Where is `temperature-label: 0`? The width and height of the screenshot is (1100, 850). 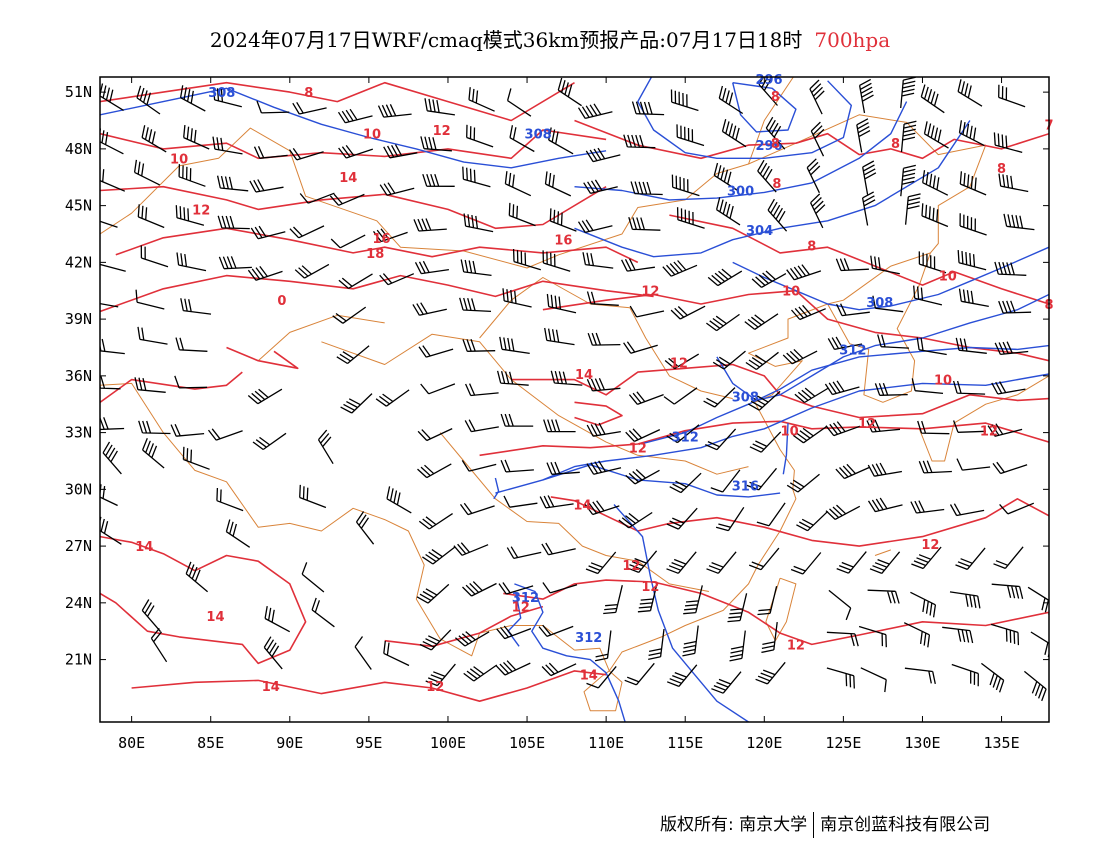 temperature-label: 0 is located at coordinates (281, 301).